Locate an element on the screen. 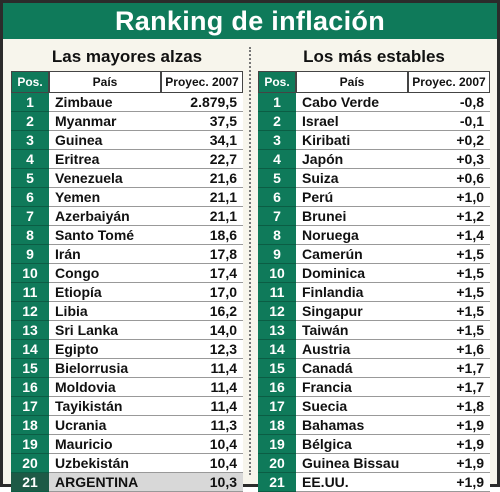  row-pos: 3 is located at coordinates (30, 140).